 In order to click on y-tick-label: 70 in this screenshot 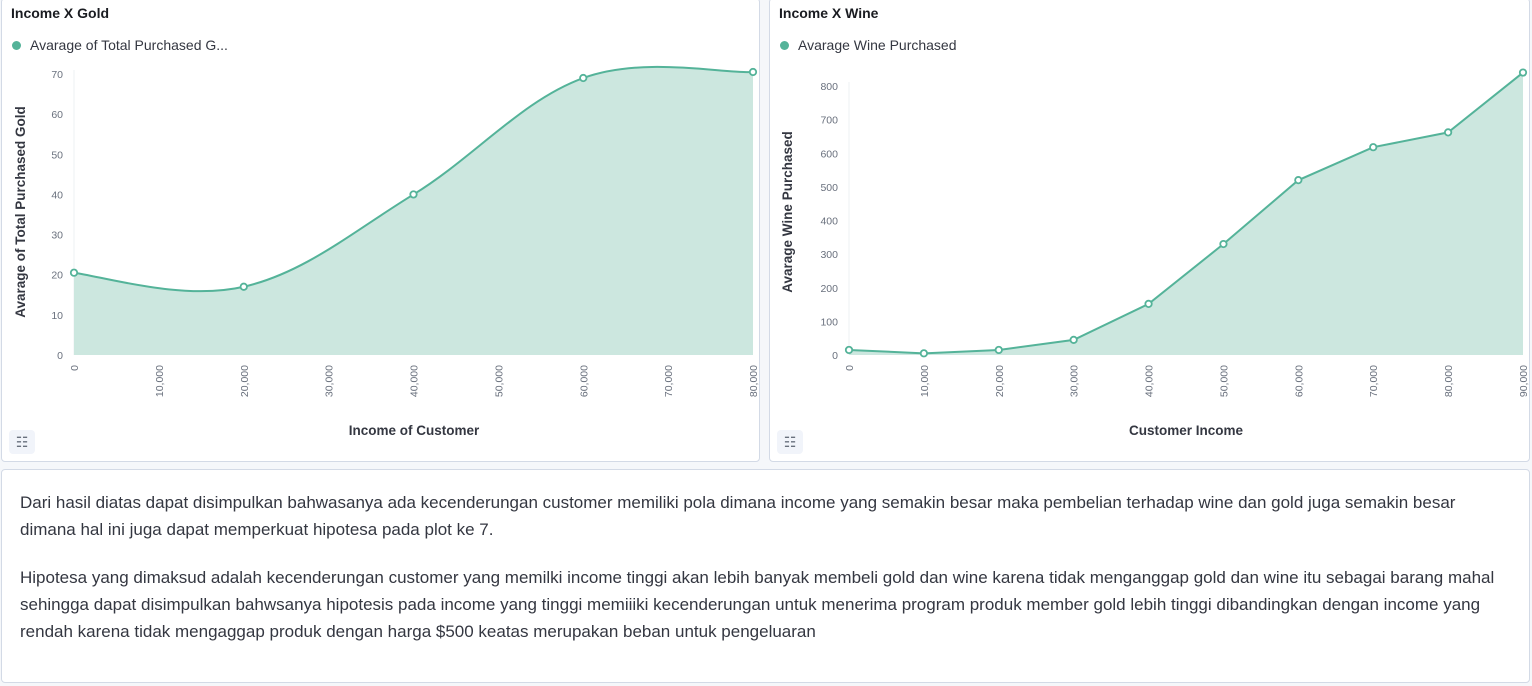, I will do `click(57, 75)`.